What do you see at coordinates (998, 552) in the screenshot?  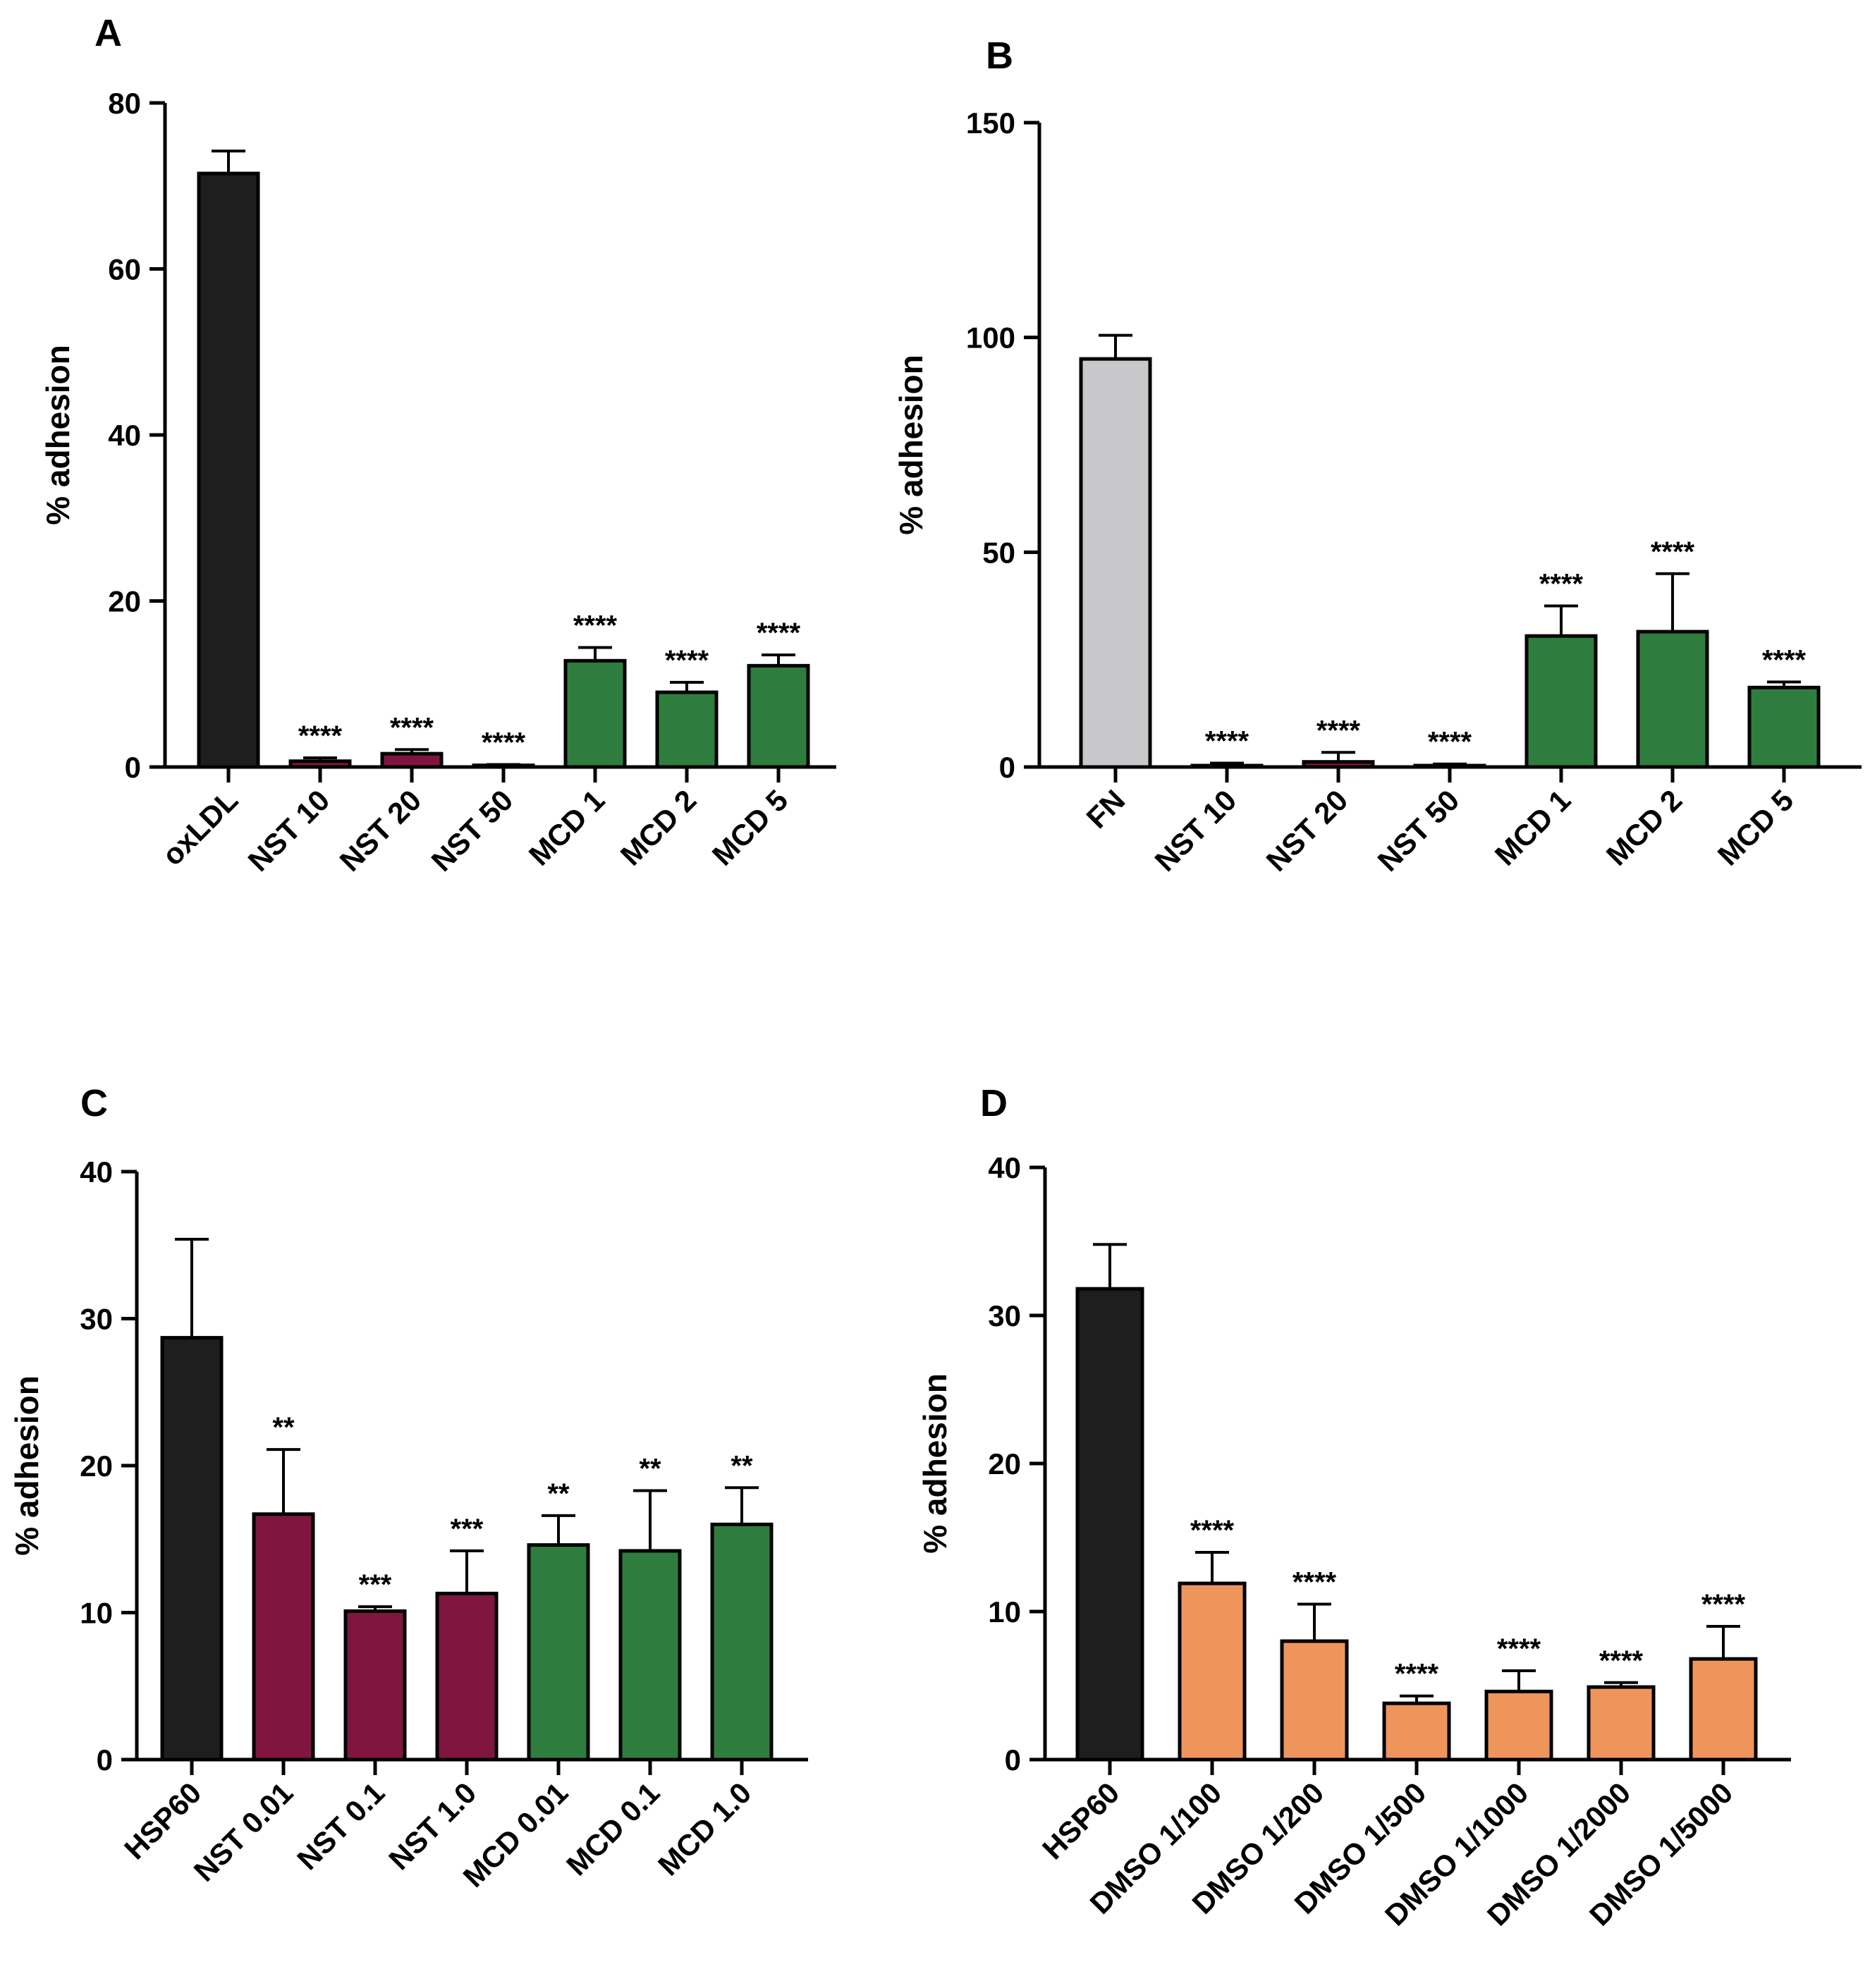 I see `panel-b-y-tick-label: 50` at bounding box center [998, 552].